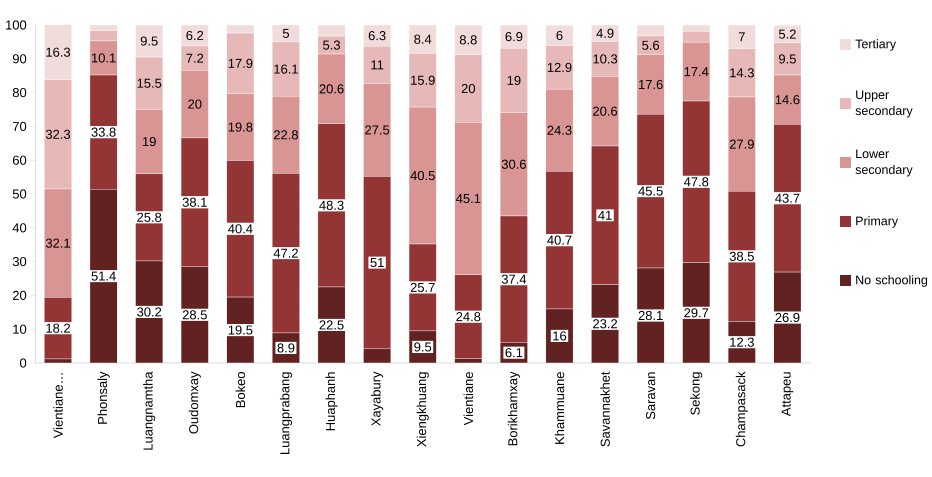 This screenshot has height=477, width=932. Describe the element at coordinates (16, 25) in the screenshot. I see `y-tick-label: 100` at that location.